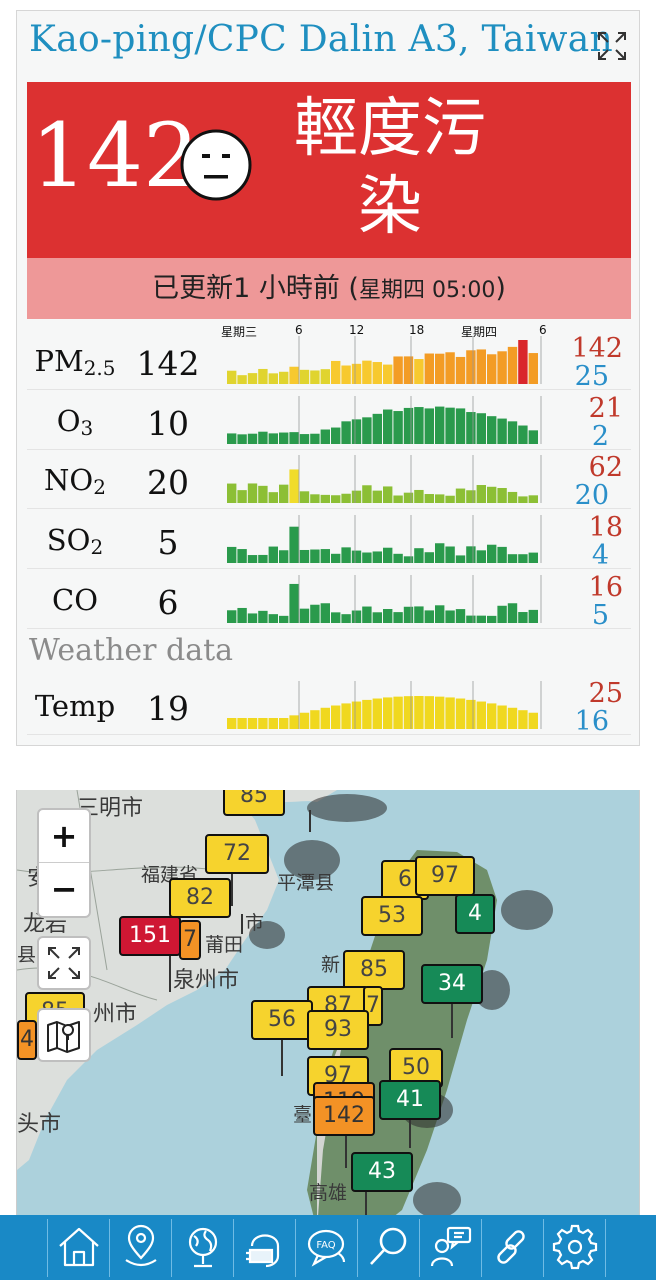  Describe the element at coordinates (64, 1035) in the screenshot. I see `map-layers-button` at that location.